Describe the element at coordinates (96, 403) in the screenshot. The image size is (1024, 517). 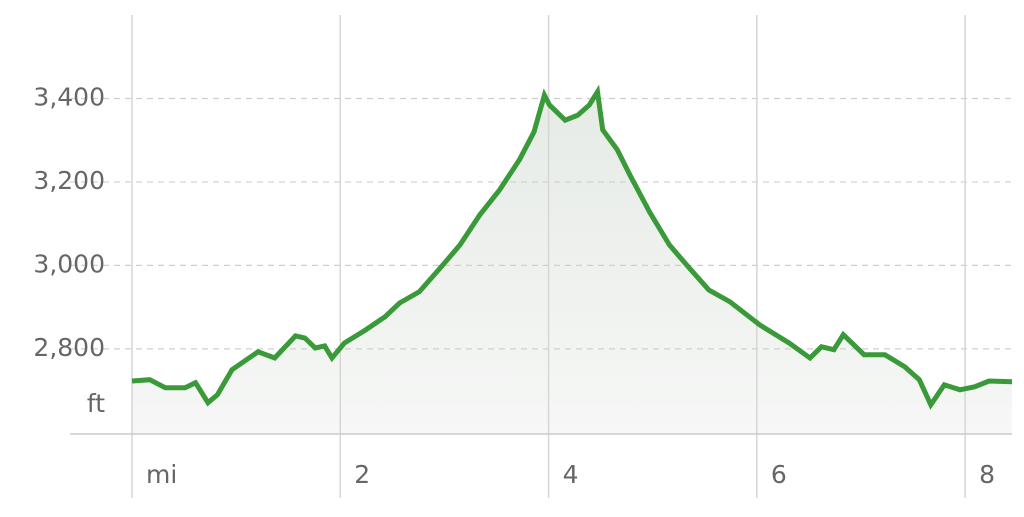
I see `y-unit: ft` at that location.